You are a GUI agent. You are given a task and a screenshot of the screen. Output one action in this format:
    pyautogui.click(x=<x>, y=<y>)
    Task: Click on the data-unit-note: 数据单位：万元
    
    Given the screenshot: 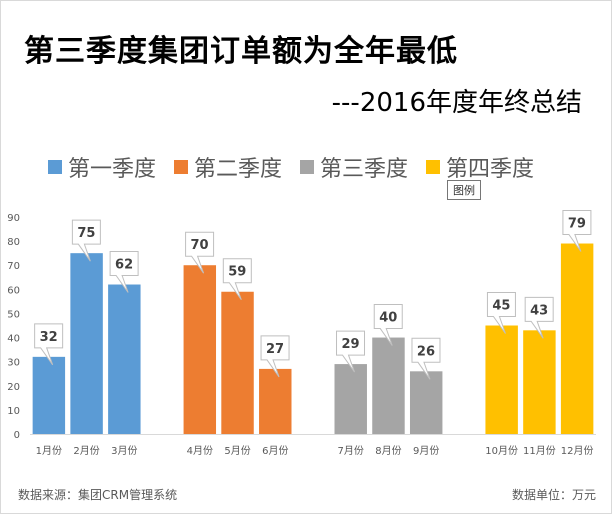 What is the action you would take?
    pyautogui.click(x=553, y=495)
    